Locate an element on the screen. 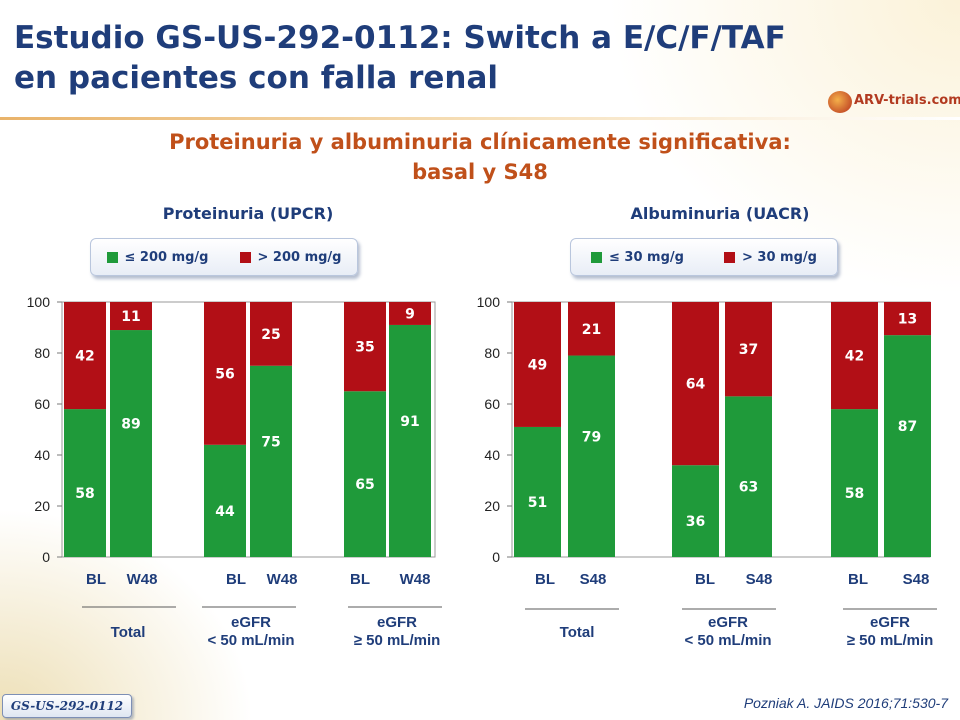 This screenshot has height=720, width=960. legend-item-low: ≤ 30 mg/g is located at coordinates (637, 257).